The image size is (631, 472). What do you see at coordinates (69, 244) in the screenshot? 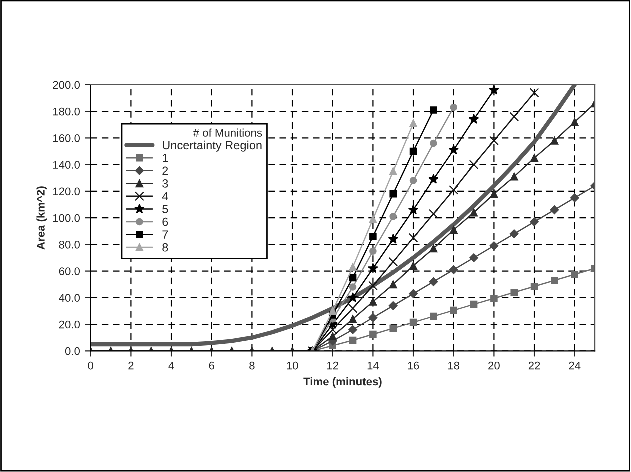
I see `y-tick-label: 80.0` at bounding box center [69, 244].